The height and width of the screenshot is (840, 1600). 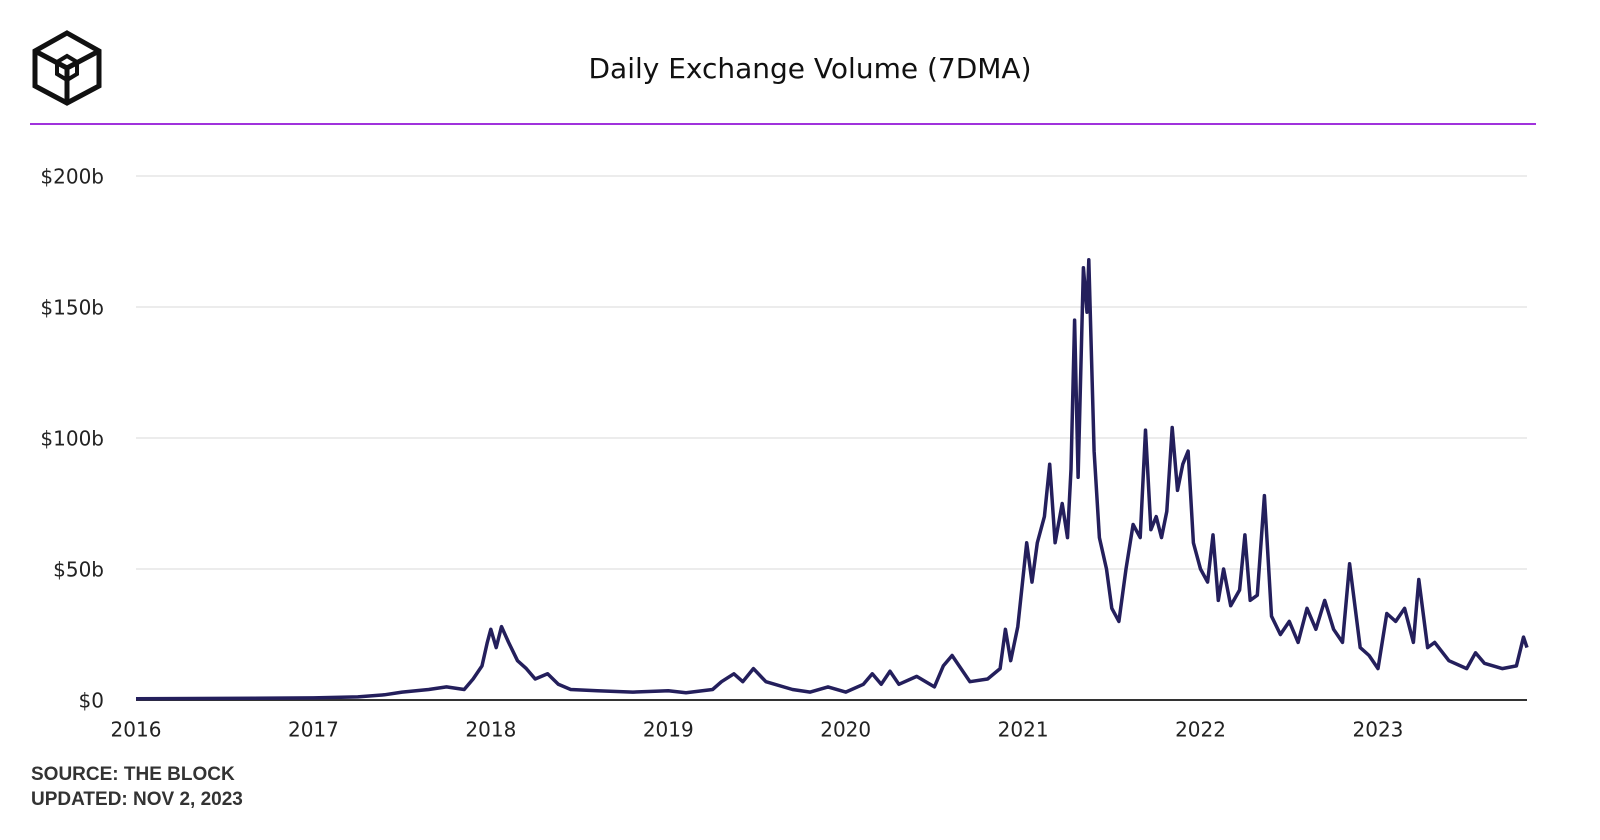 What do you see at coordinates (78, 570) in the screenshot?
I see `y-tick-label: $50b` at bounding box center [78, 570].